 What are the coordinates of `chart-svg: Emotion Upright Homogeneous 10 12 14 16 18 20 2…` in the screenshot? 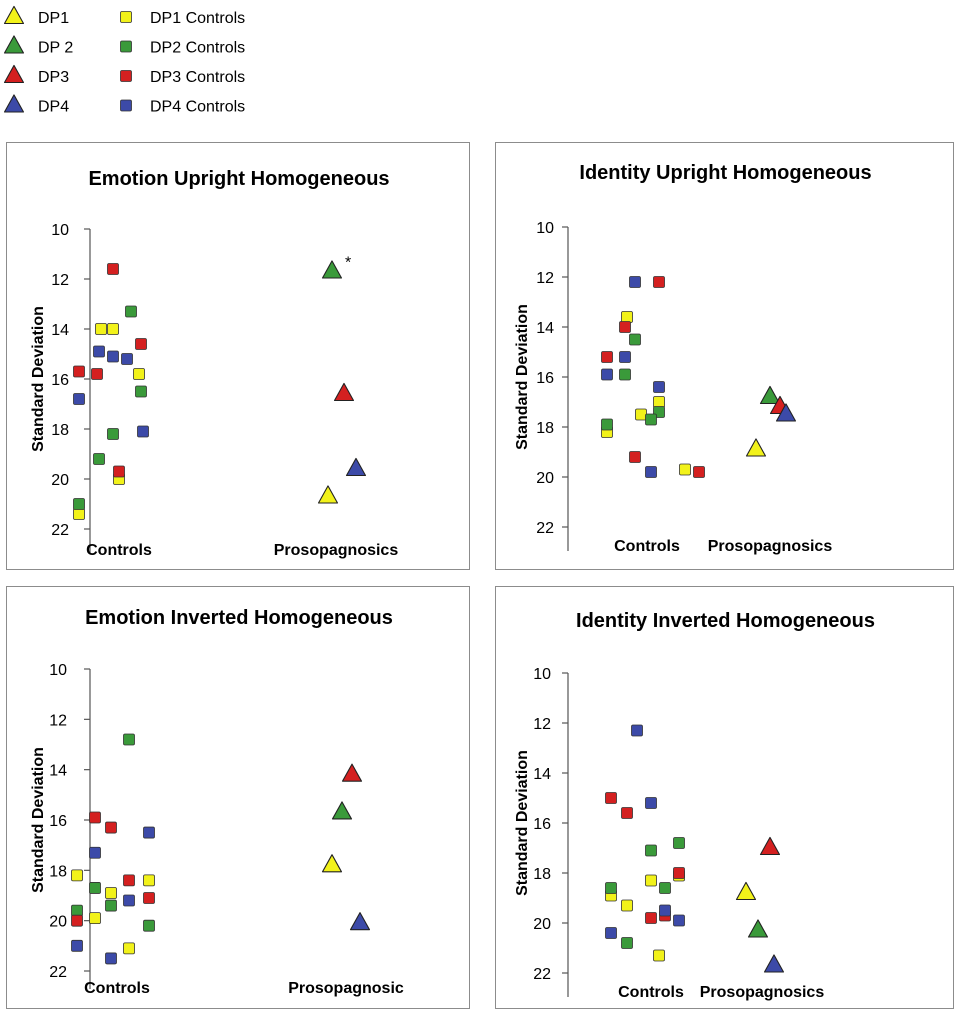 It's located at (214, 363).